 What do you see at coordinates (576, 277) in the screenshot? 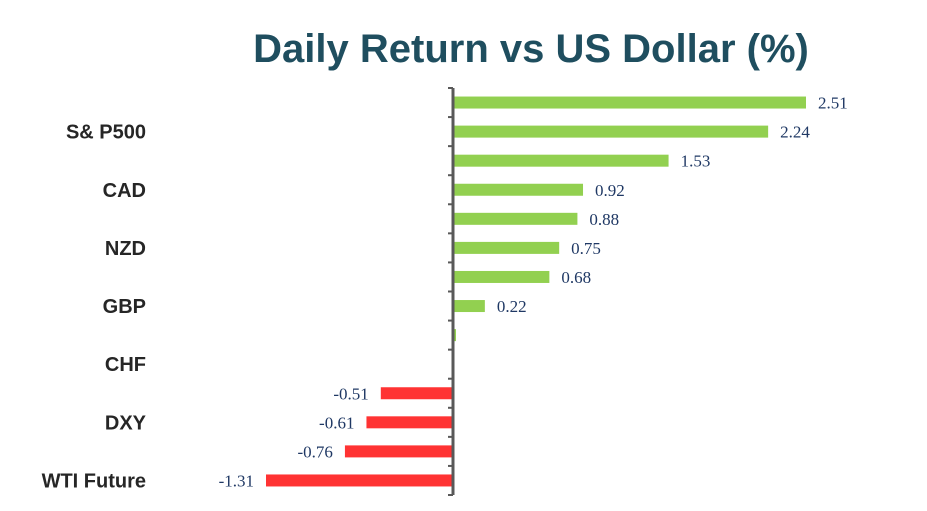
I see `data-label: 0.68` at bounding box center [576, 277].